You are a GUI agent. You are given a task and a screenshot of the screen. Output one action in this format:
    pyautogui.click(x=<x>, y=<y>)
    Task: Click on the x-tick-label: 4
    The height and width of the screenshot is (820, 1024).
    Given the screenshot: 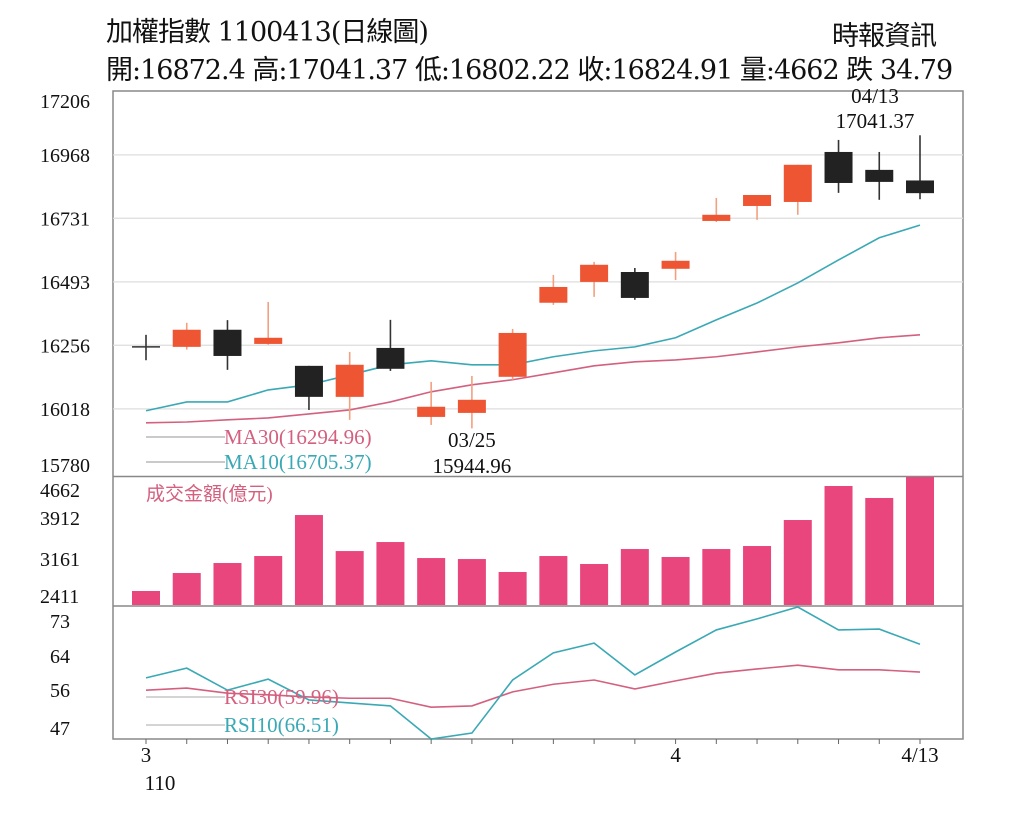 What is the action you would take?
    pyautogui.click(x=675, y=755)
    